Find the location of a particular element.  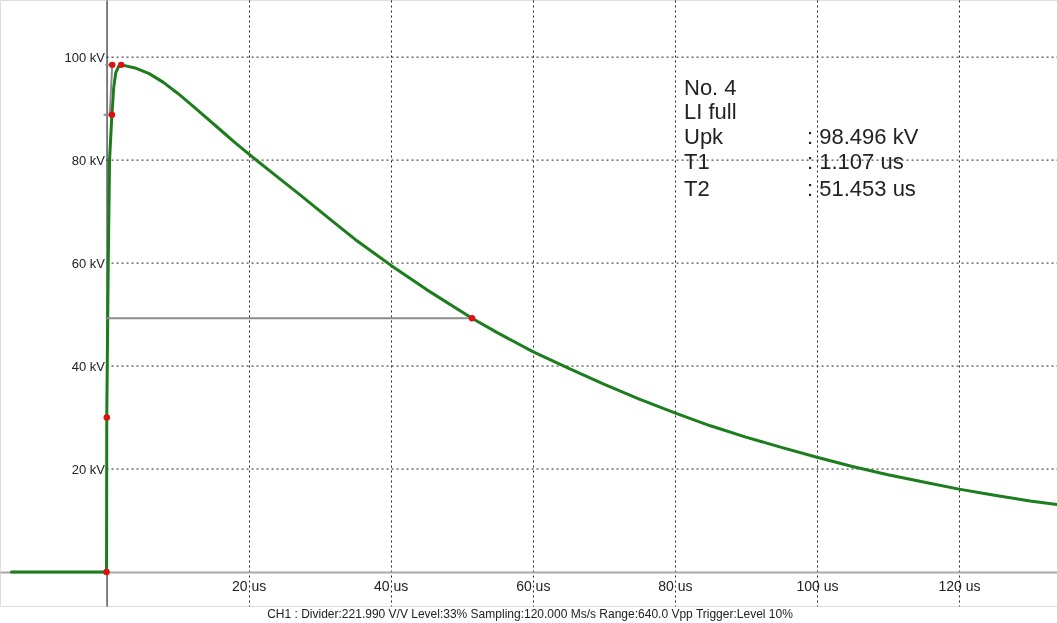

y-tick-label: 40 kV is located at coordinates (88, 366).